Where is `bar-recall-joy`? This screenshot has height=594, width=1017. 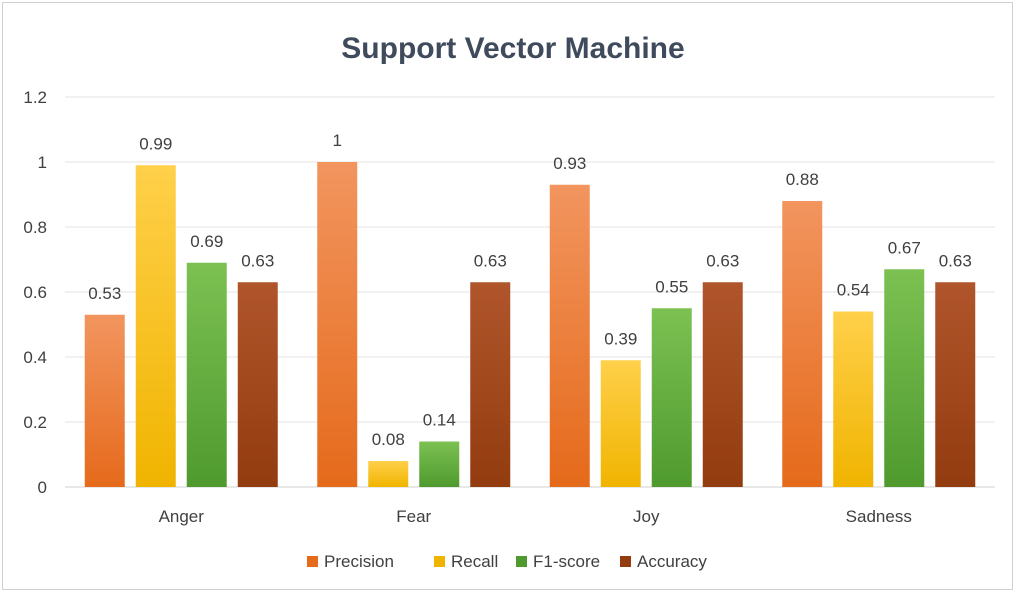
bar-recall-joy is located at coordinates (620, 423).